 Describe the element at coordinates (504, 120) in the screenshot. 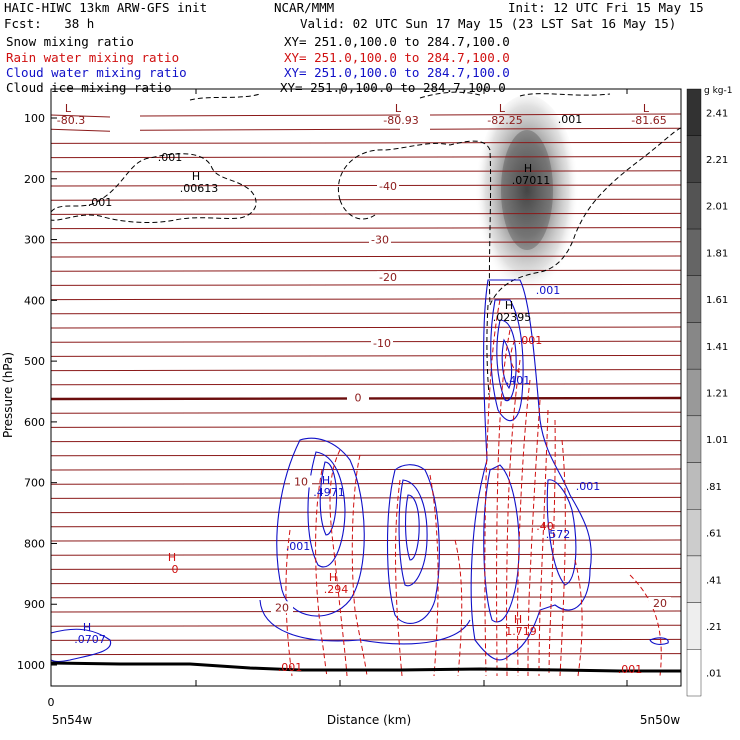

I see `extremum-value: -82.25` at that location.